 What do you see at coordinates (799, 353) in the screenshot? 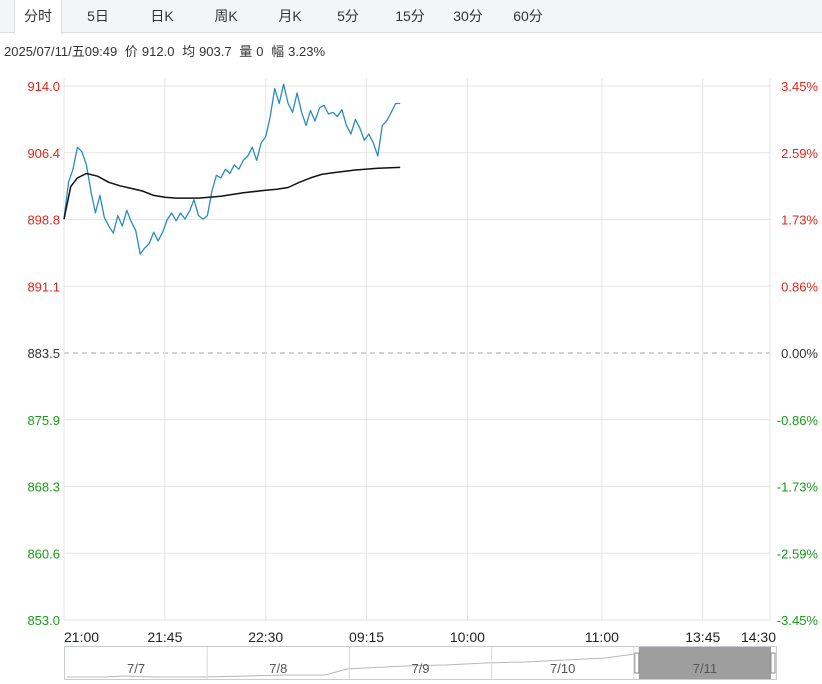
I see `pct-tick-label: 0.00%` at bounding box center [799, 353].